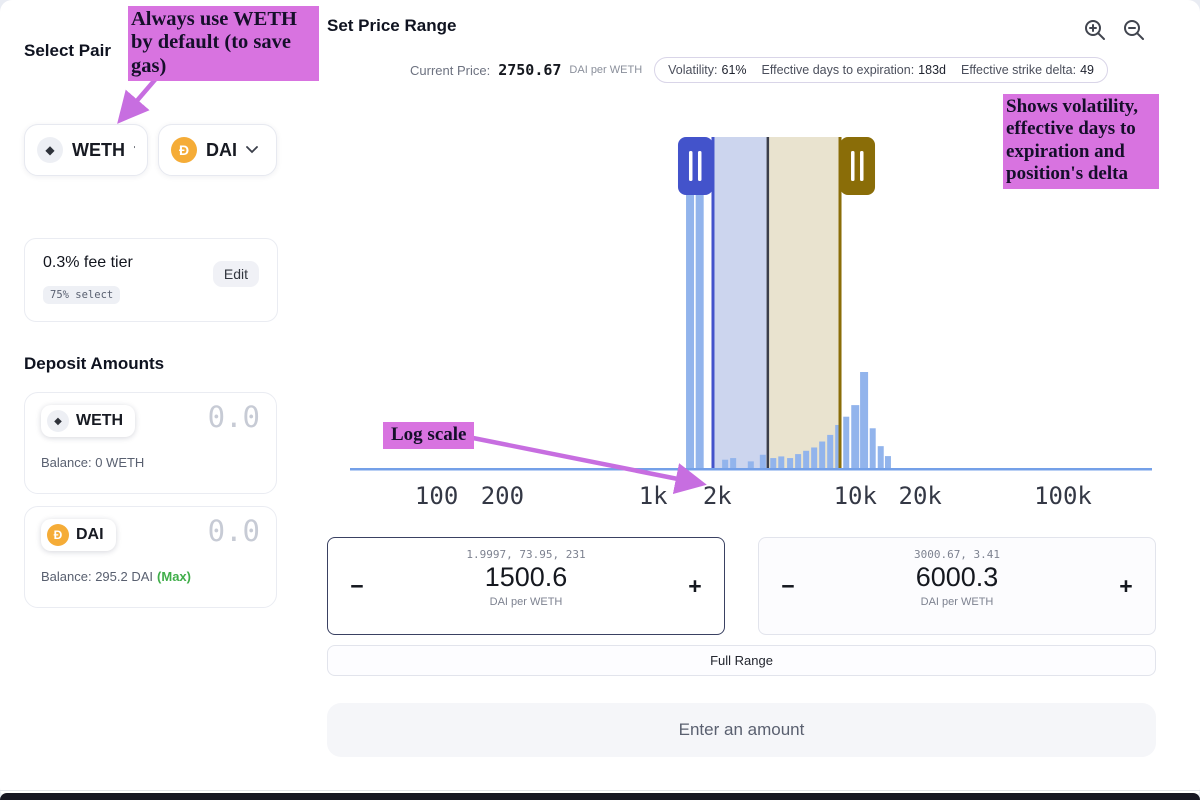  Describe the element at coordinates (67, 50) in the screenshot. I see `select-pair-title: Select Pair` at that location.